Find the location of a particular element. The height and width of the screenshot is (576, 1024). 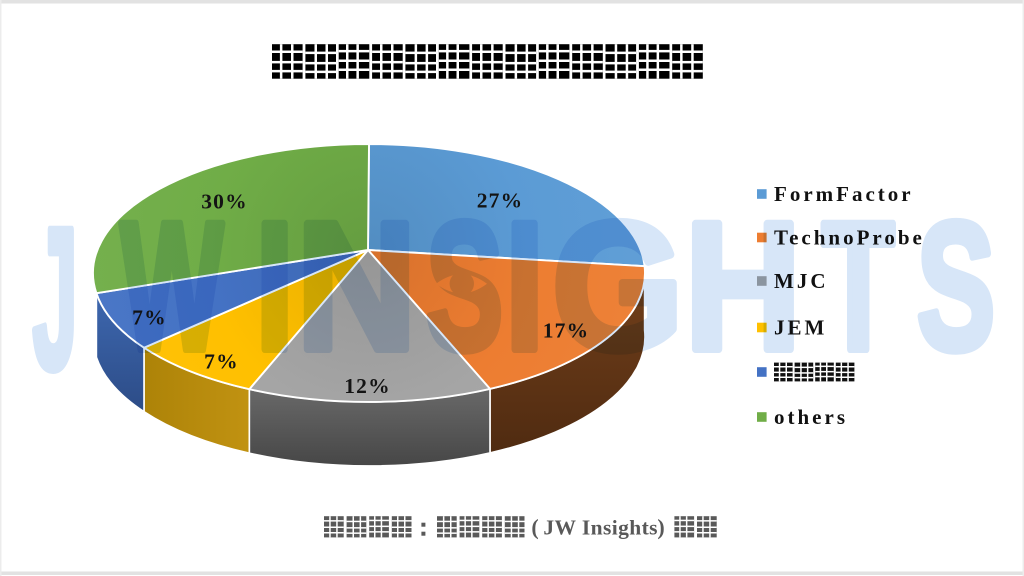

svg-text: 17% is located at coordinates (566, 330).